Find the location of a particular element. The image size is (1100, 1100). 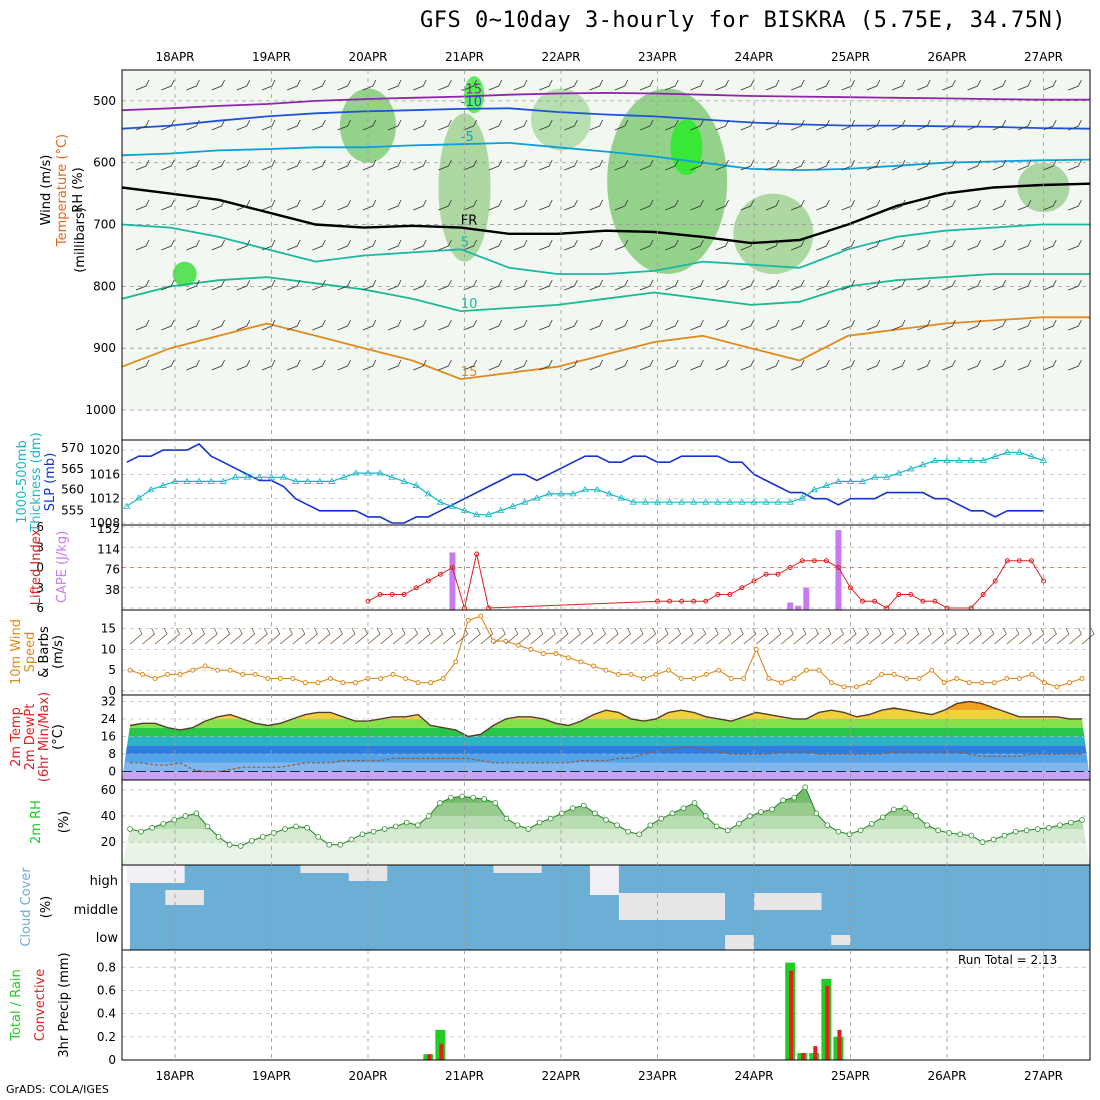

thickness-line is located at coordinates (585, 483).